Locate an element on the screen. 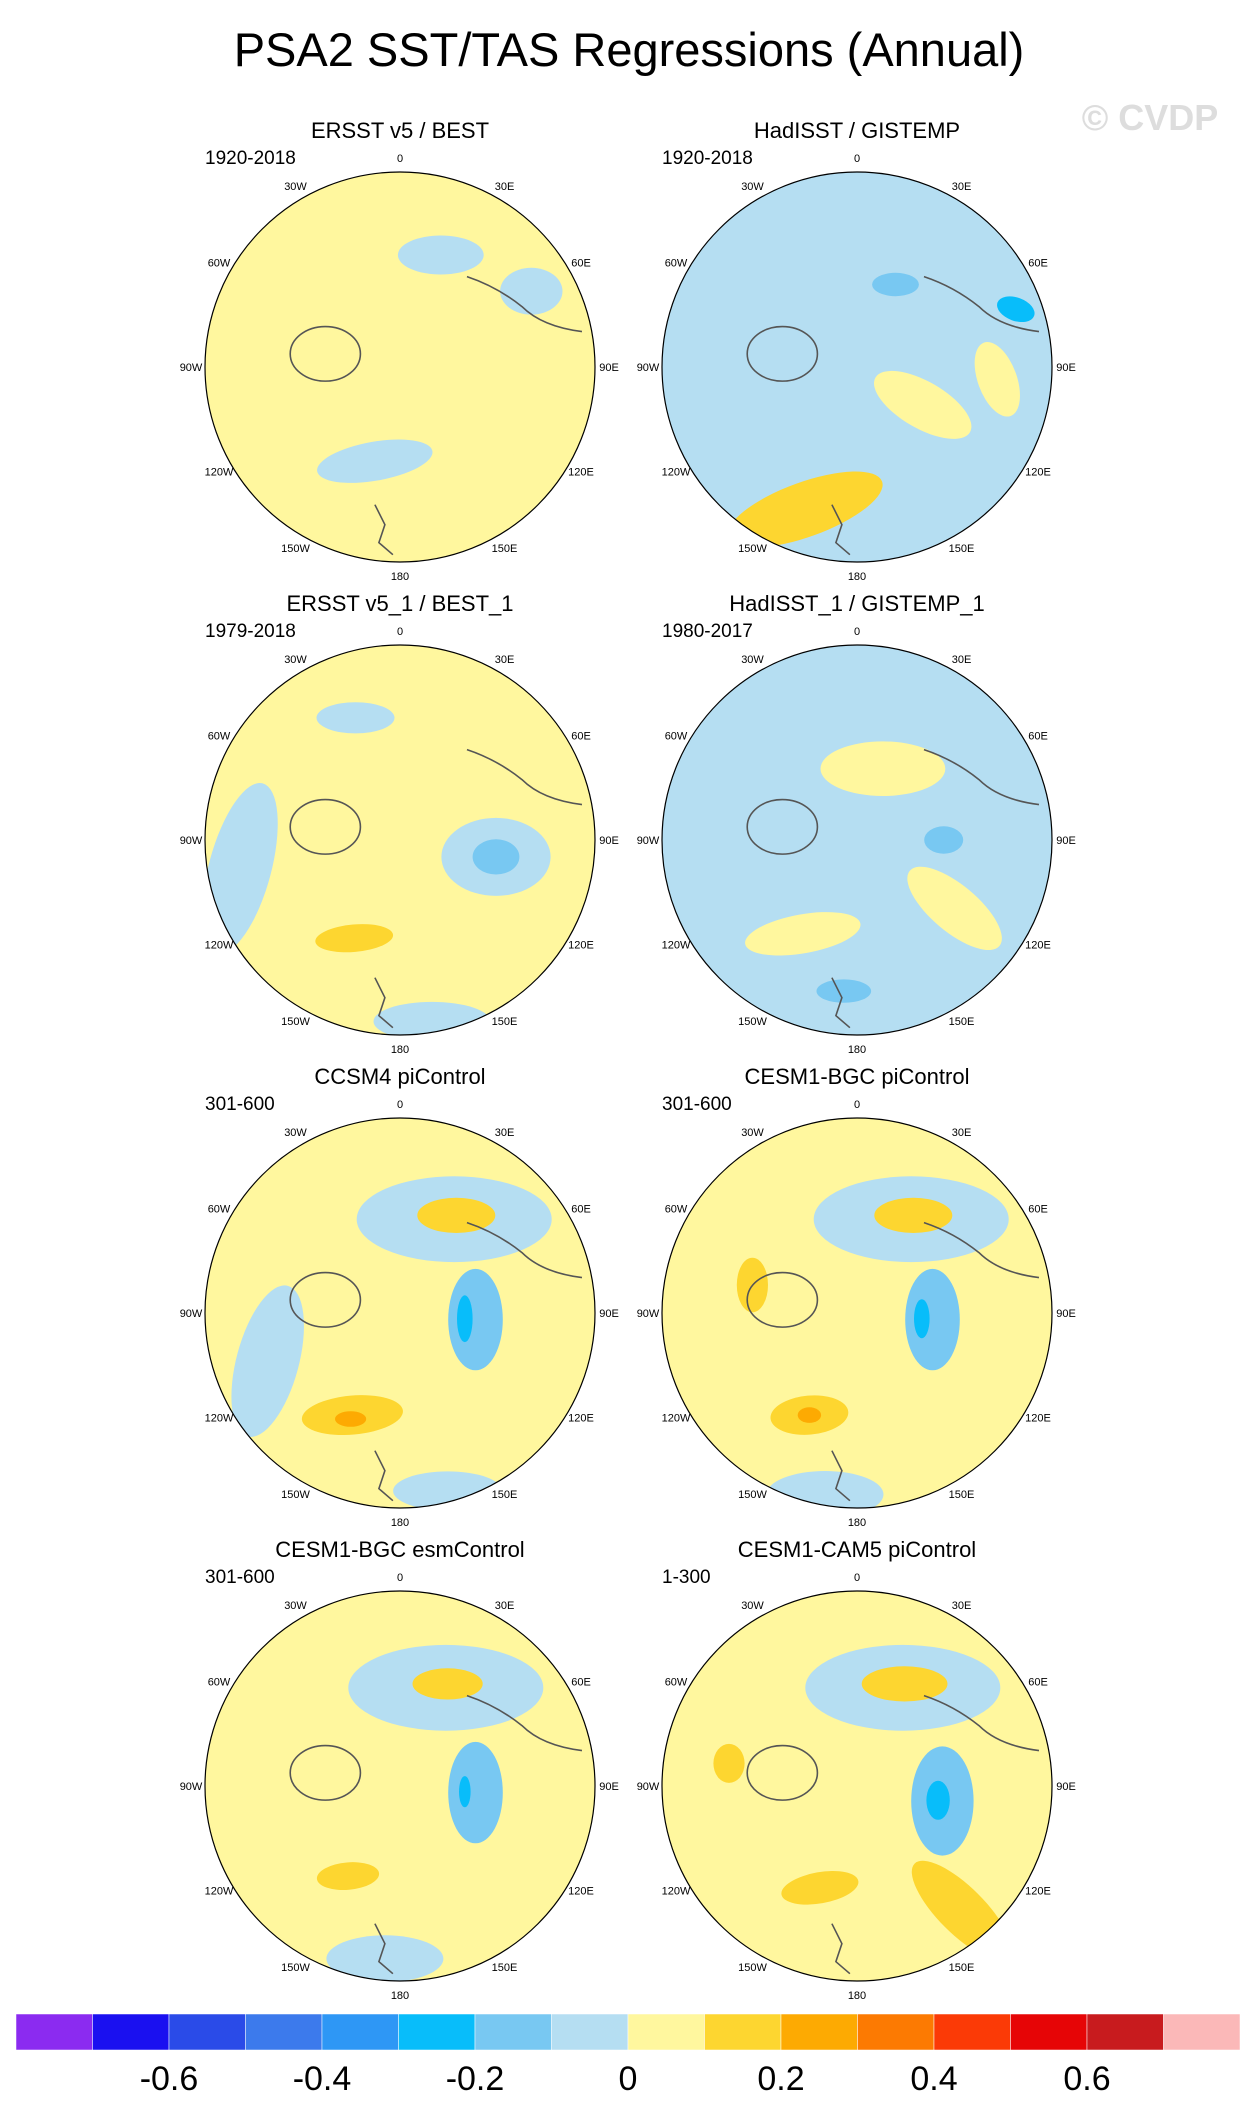 Image resolution: width=1258 pixels, height=2126 pixels. colorbar-tick-label: 0.6 is located at coordinates (1086, 2079).